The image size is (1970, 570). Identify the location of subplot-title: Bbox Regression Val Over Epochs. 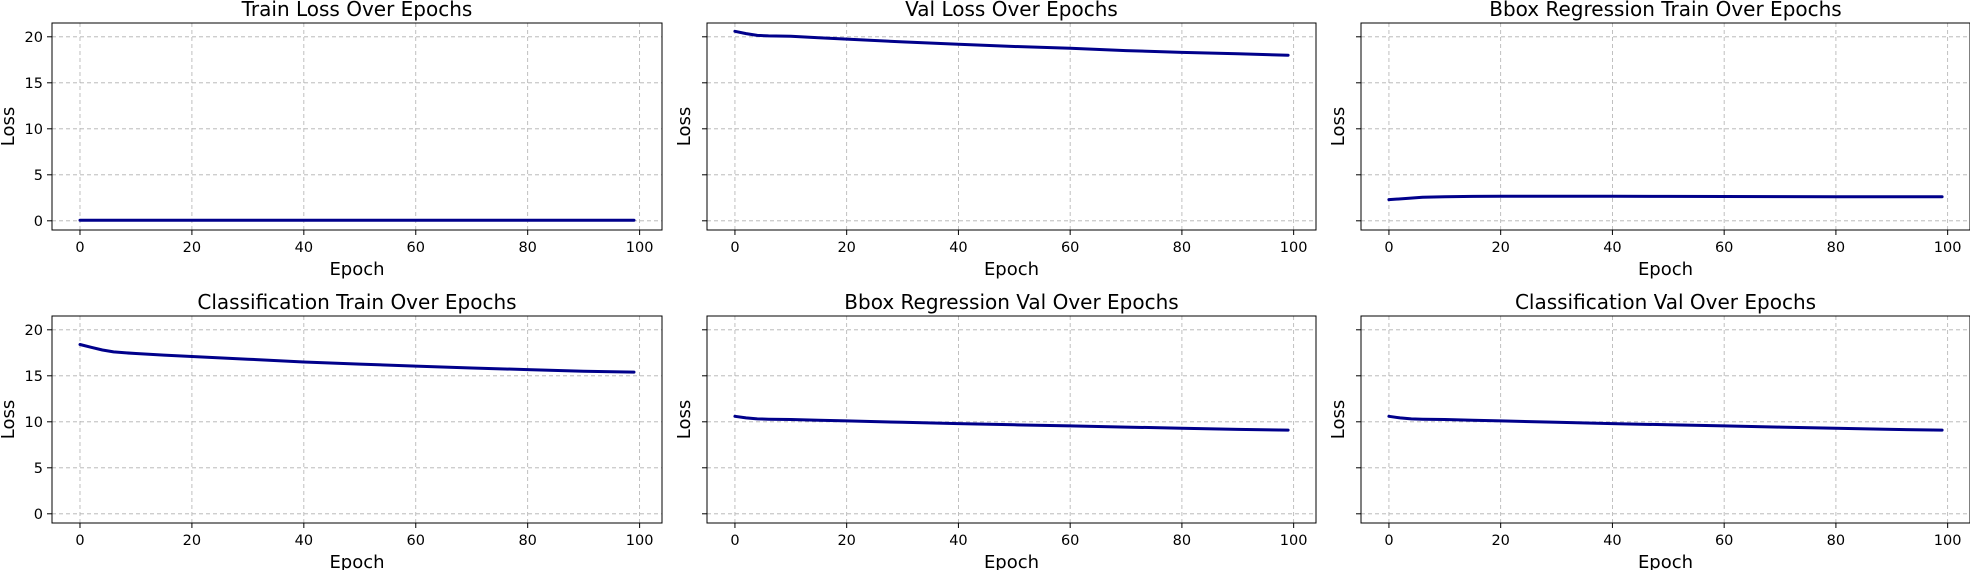
(1011, 302).